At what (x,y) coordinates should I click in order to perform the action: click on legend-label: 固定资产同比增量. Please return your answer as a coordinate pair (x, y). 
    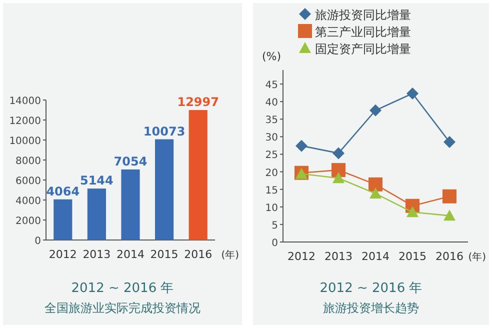
    Looking at the image, I should click on (363, 49).